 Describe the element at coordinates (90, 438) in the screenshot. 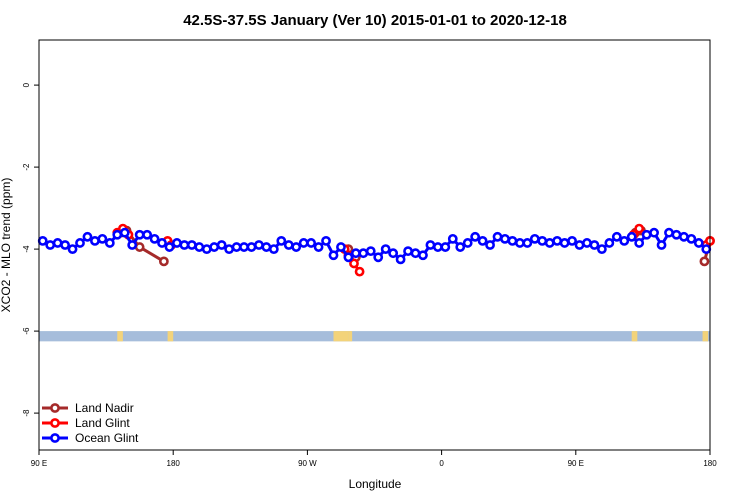

I see `legend-item-2: Ocean Glint` at that location.